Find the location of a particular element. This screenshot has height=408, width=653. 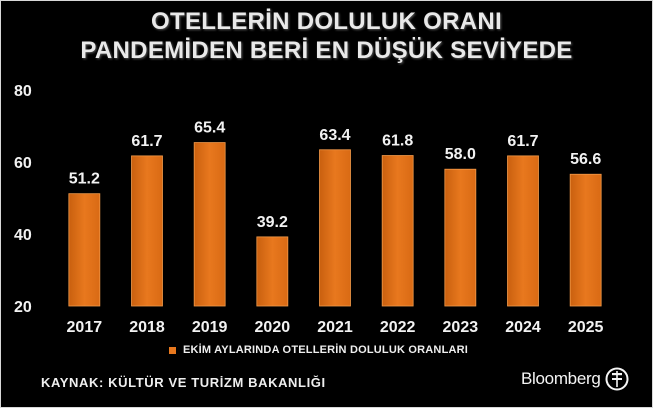

bar-2021 is located at coordinates (335, 228).